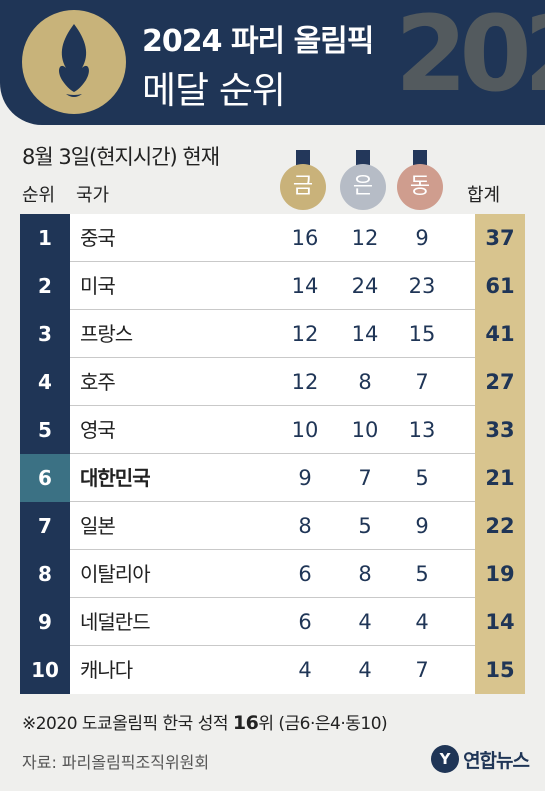  Describe the element at coordinates (98, 286) in the screenshot. I see `row-country: 미국` at that location.